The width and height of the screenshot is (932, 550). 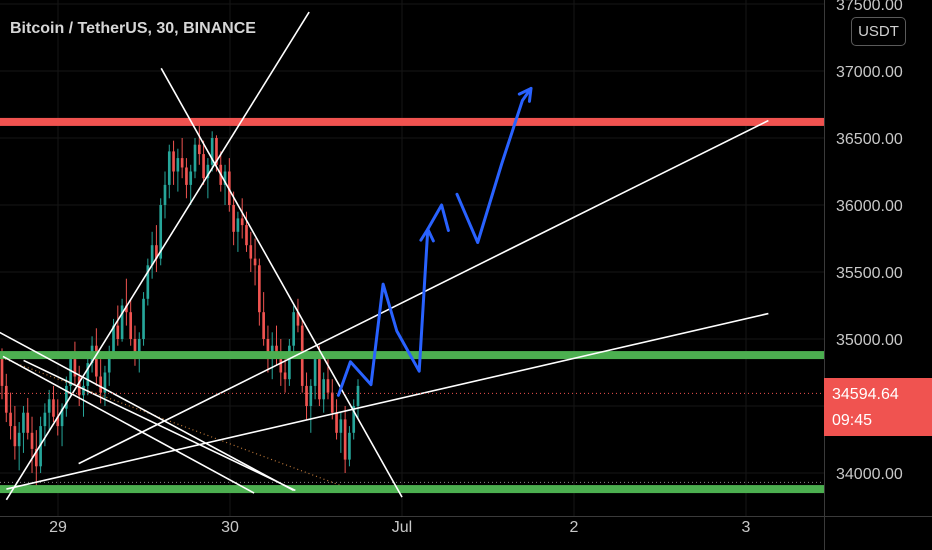 What do you see at coordinates (869, 72) in the screenshot?
I see `y-tick-label: 37000.00` at bounding box center [869, 72].